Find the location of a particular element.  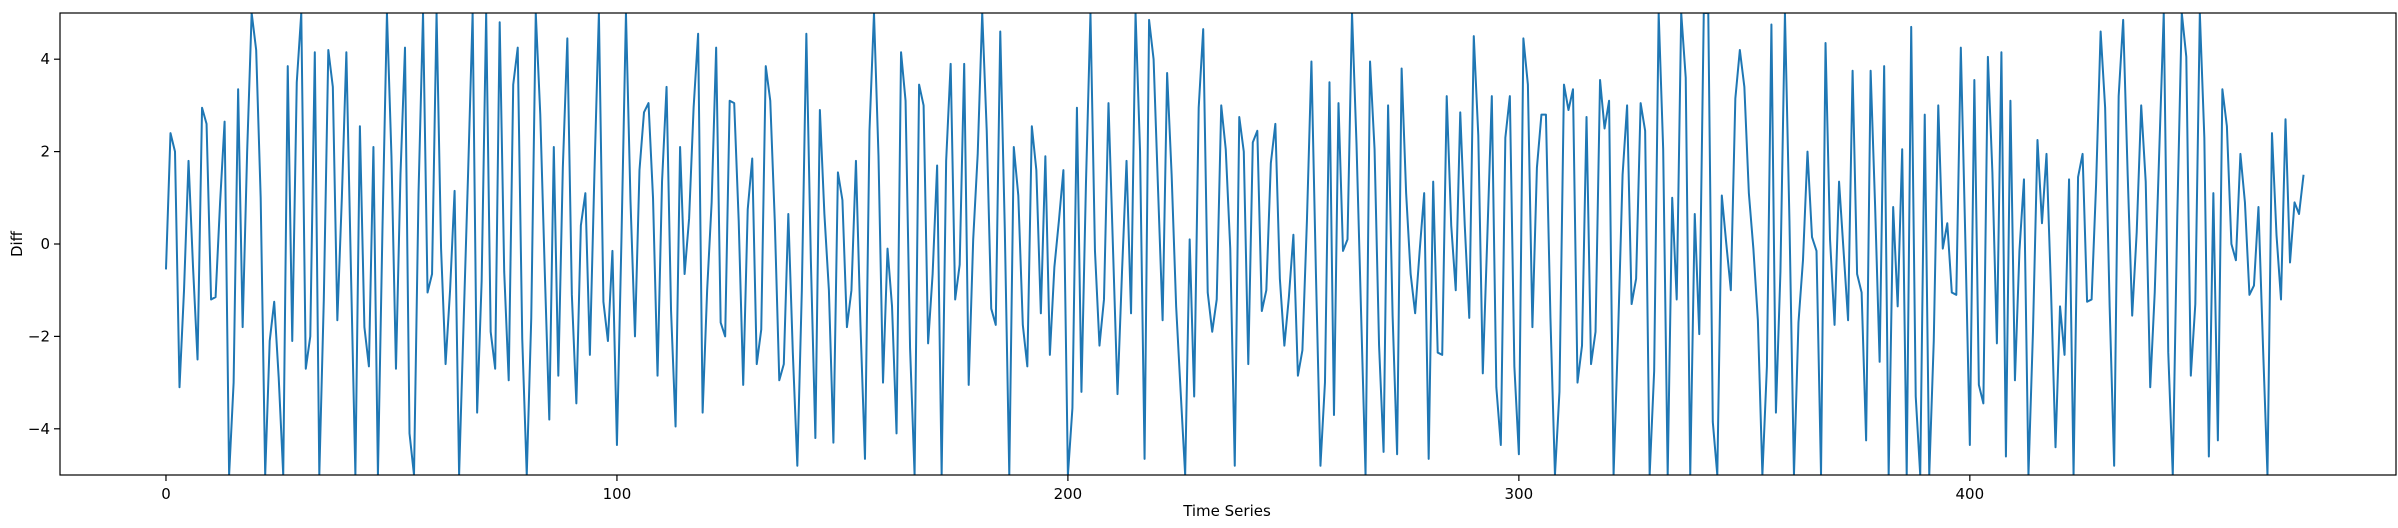

x-tick-label: 200 is located at coordinates (1068, 494).